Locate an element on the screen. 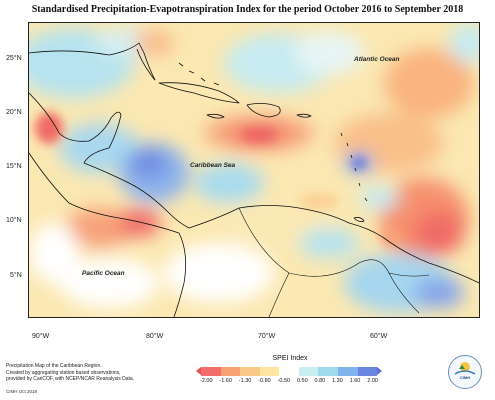 This screenshot has width=495, height=400. lat-tick: 10°N is located at coordinates (14, 220).